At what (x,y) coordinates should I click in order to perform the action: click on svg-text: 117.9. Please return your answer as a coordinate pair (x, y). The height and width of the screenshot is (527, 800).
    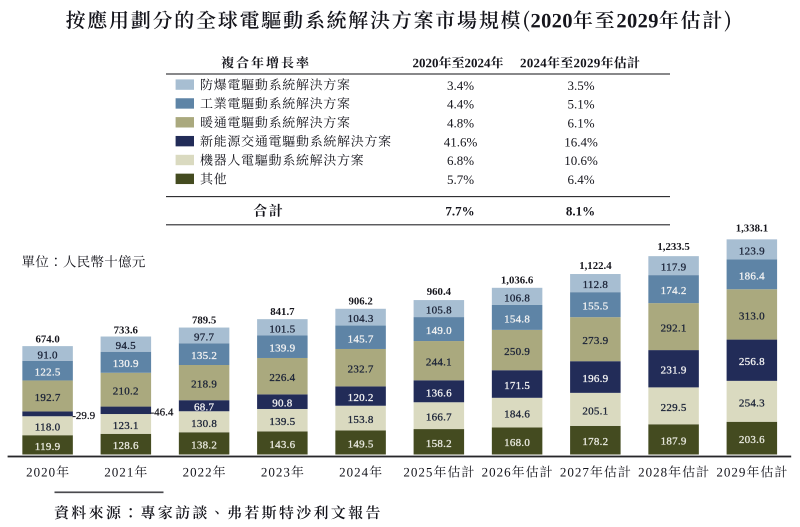
    Looking at the image, I should click on (674, 268).